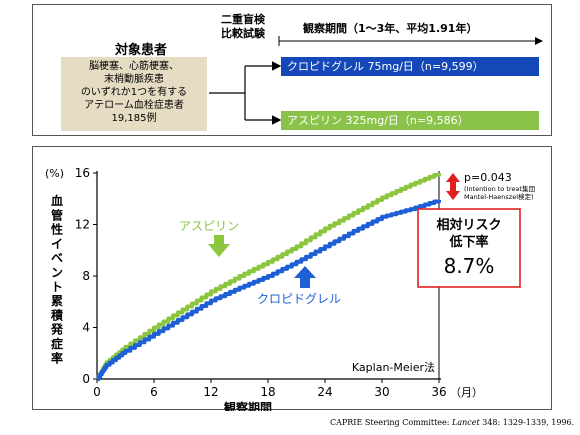 Image resolution: width=580 pixels, height=435 pixels. What do you see at coordinates (57, 244) in the screenshot?
I see `y-axis-title-char: イ` at bounding box center [57, 244].